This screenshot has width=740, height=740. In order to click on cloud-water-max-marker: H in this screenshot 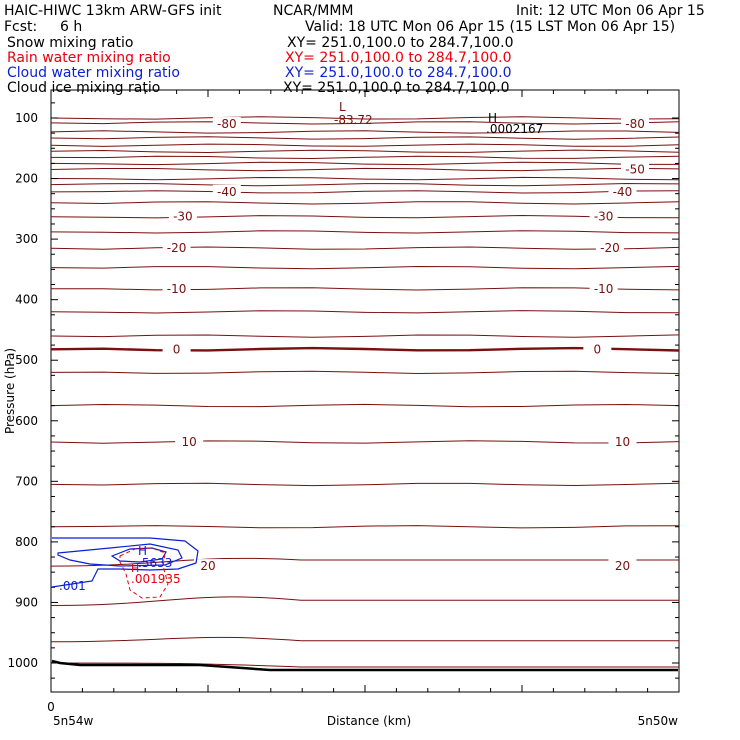, I will do `click(142, 551)`.